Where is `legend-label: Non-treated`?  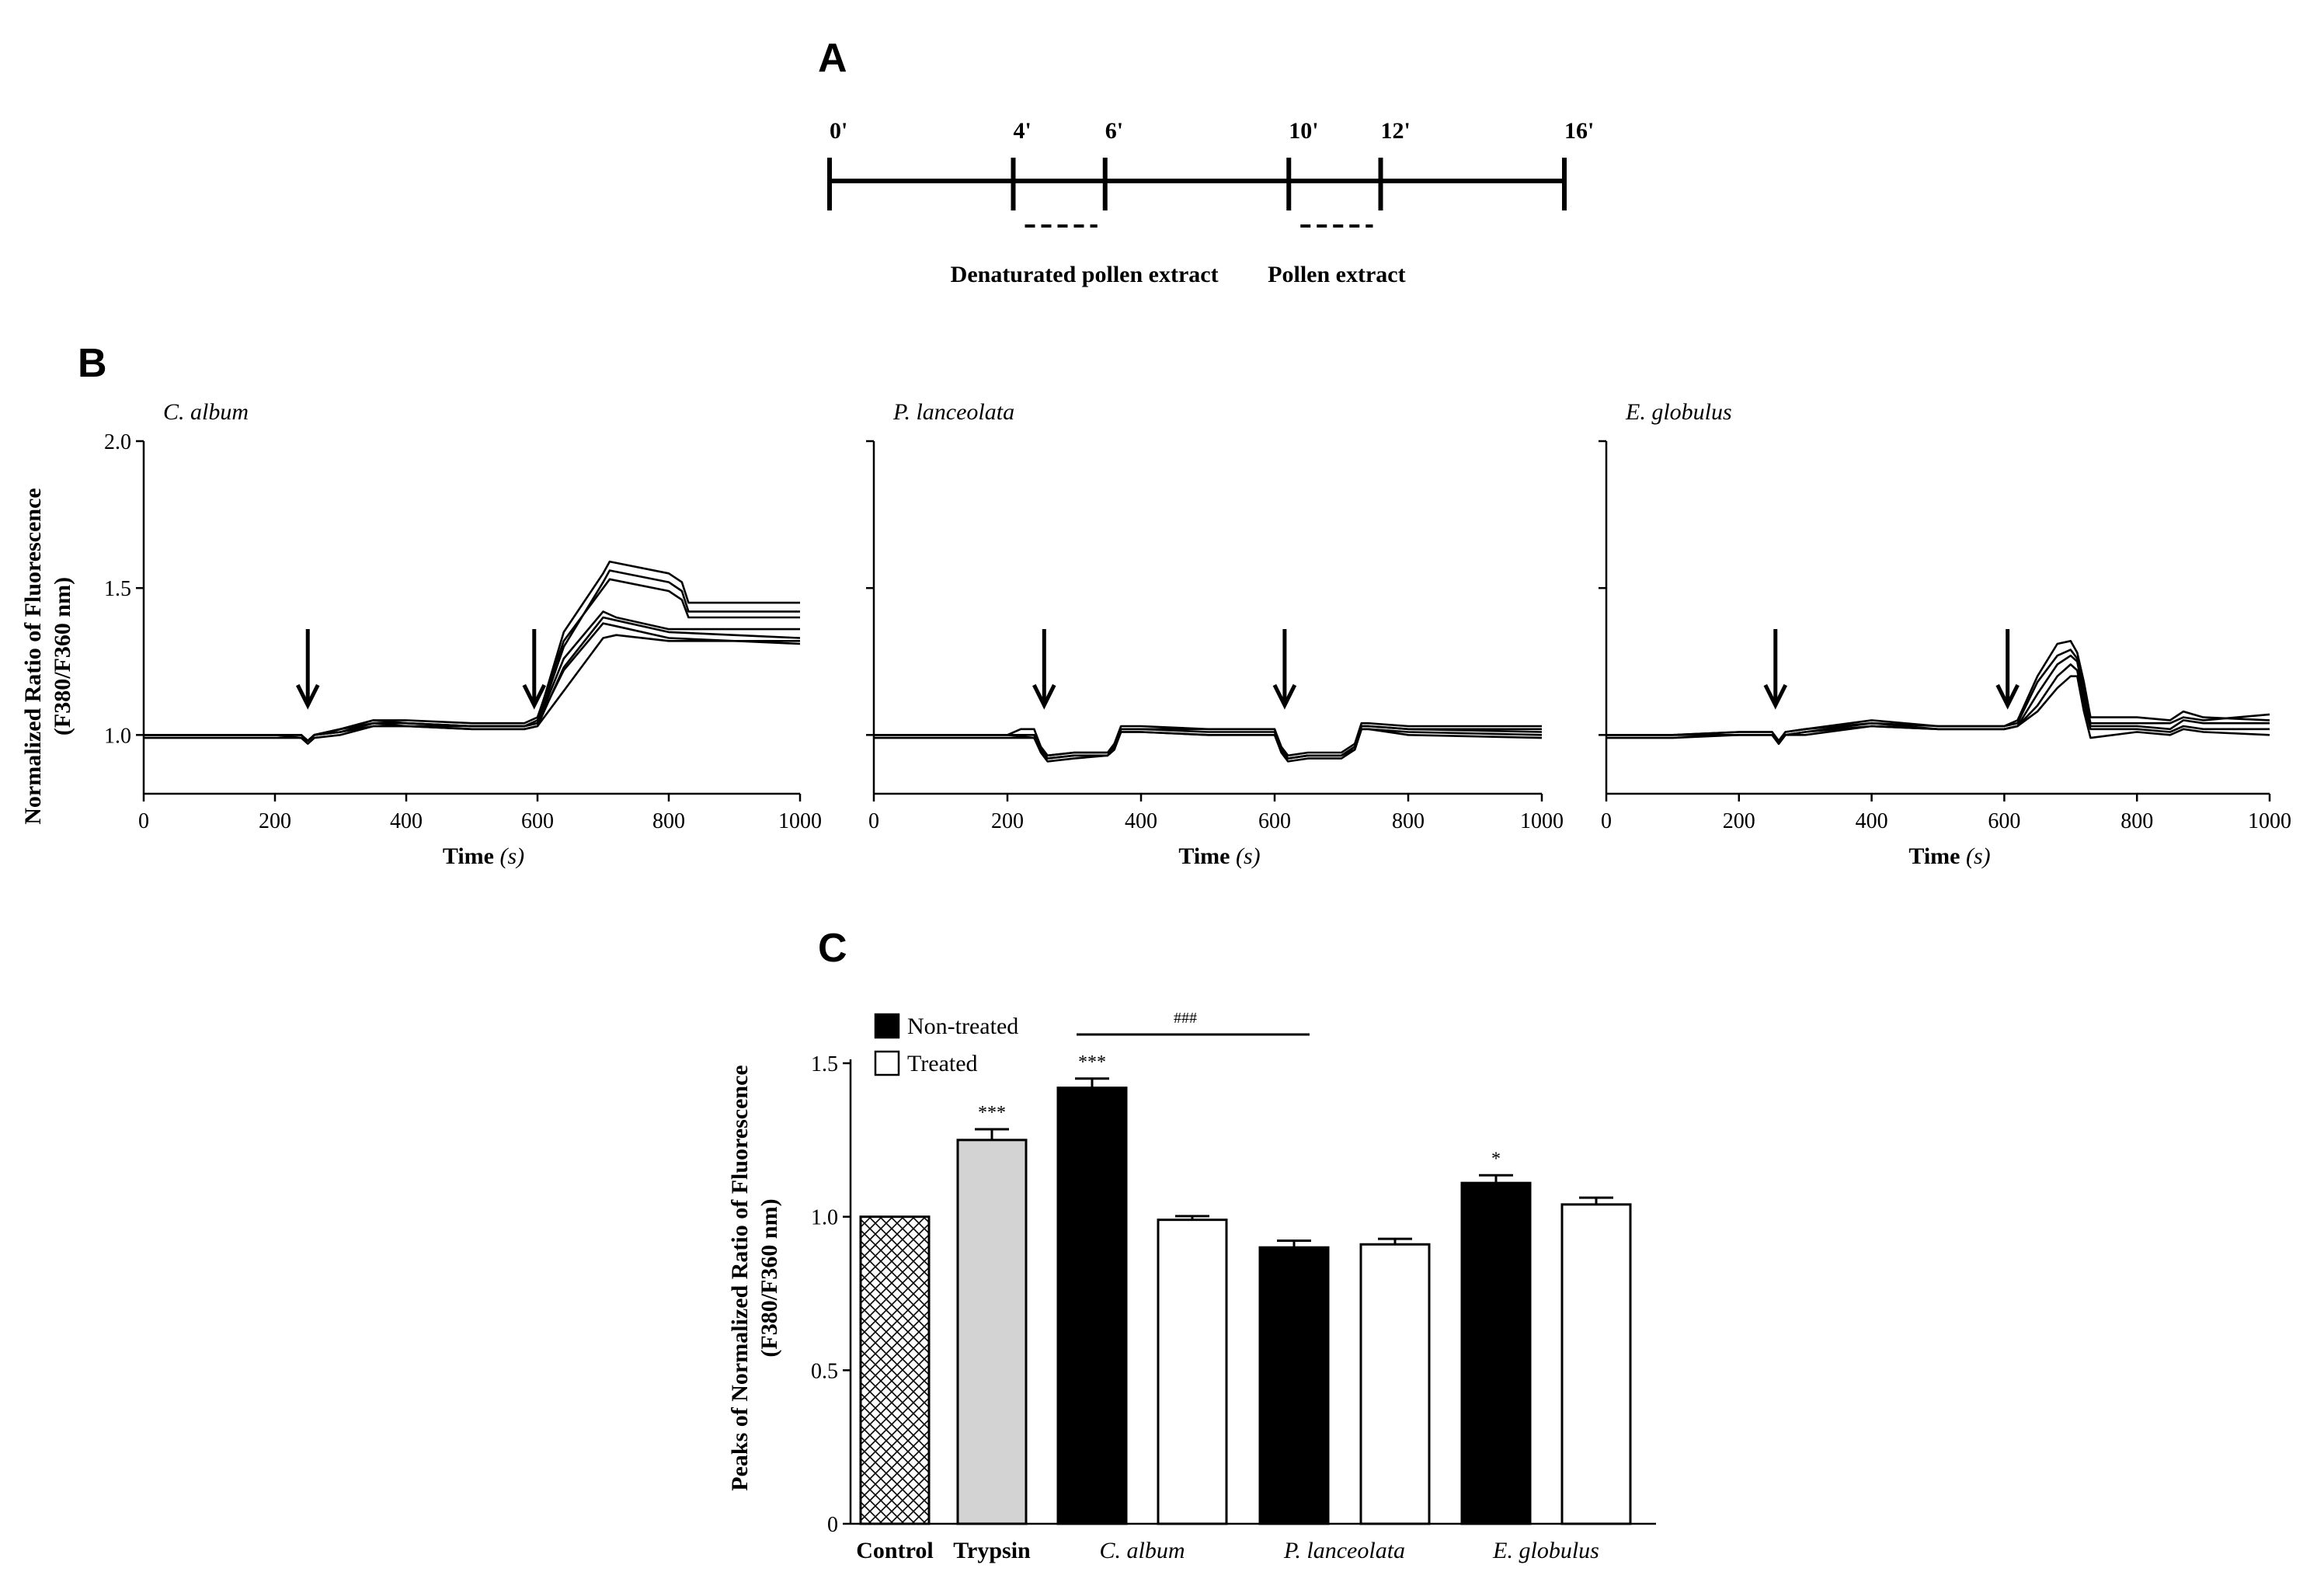
legend-label: Non-treated is located at coordinates (962, 1026).